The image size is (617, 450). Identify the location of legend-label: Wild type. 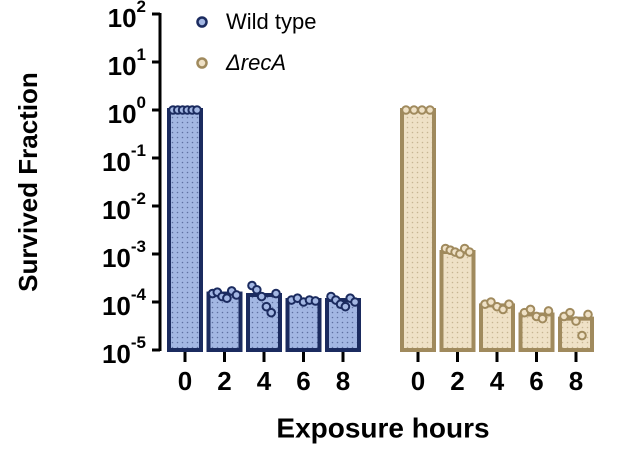
(271, 21).